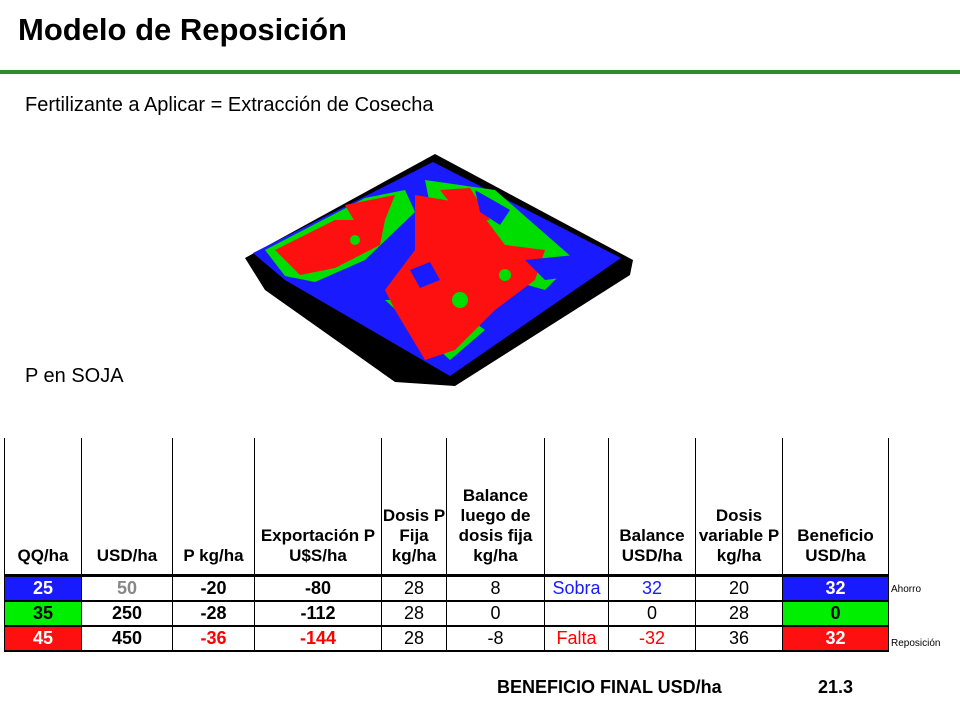 This screenshot has height=720, width=960. Describe the element at coordinates (652, 614) in the screenshot. I see `cell-balance-usd: 0` at that location.